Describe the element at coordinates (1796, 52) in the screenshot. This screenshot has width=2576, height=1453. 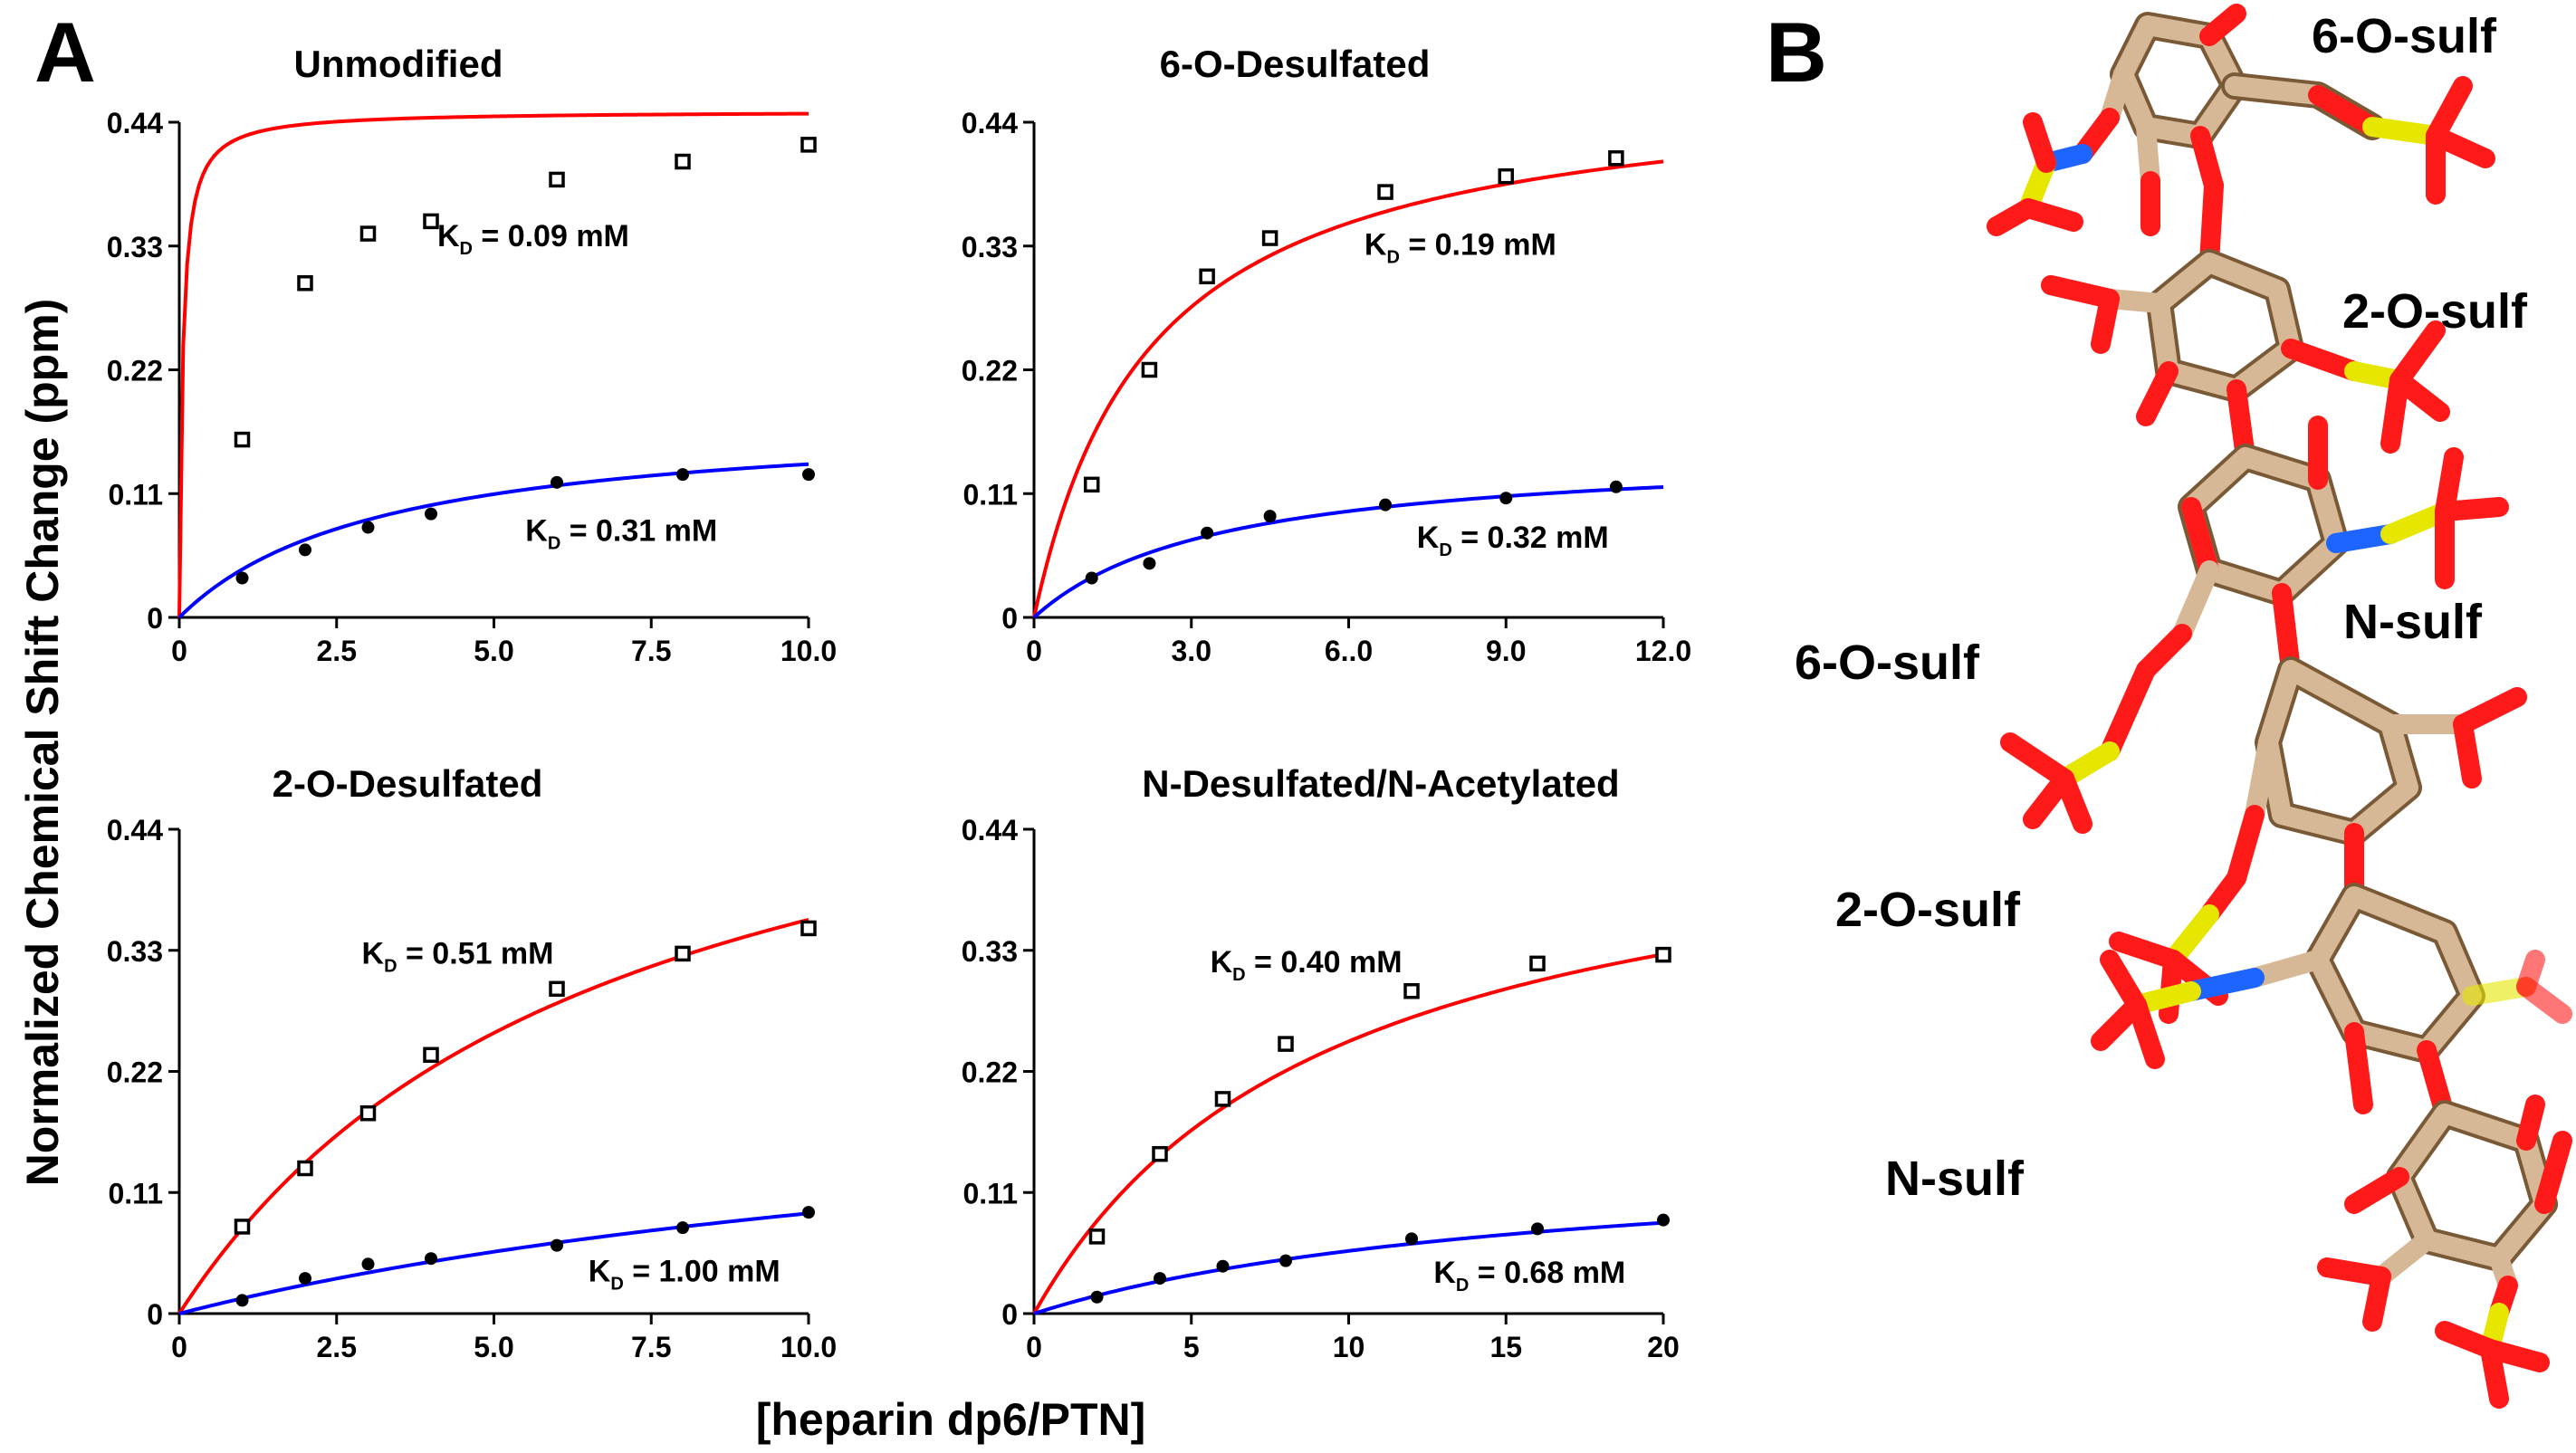
I see `panel-b-label: B` at that location.